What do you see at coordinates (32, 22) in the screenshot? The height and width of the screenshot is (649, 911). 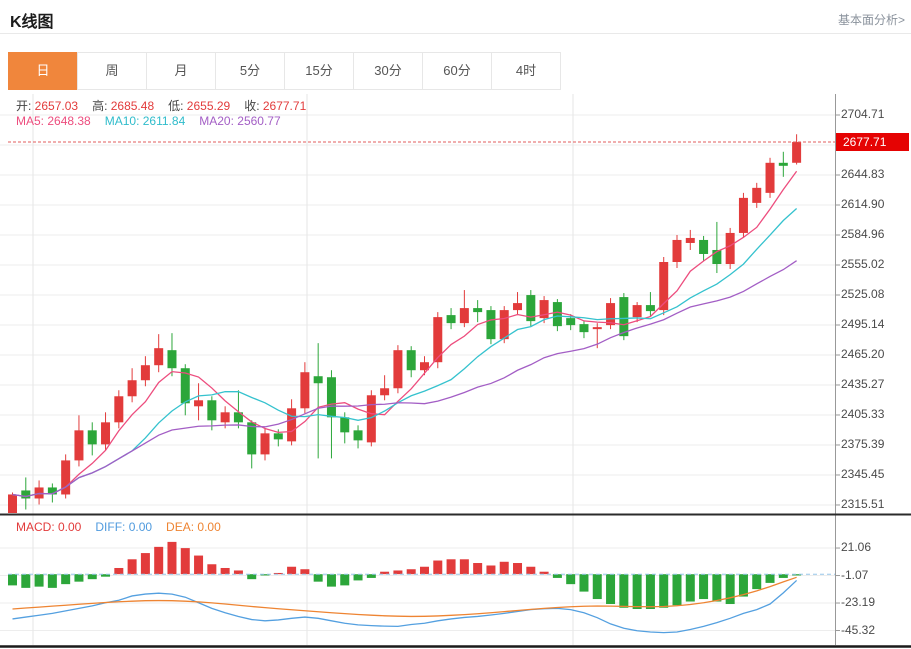 I see `page-title: K线图` at bounding box center [32, 22].